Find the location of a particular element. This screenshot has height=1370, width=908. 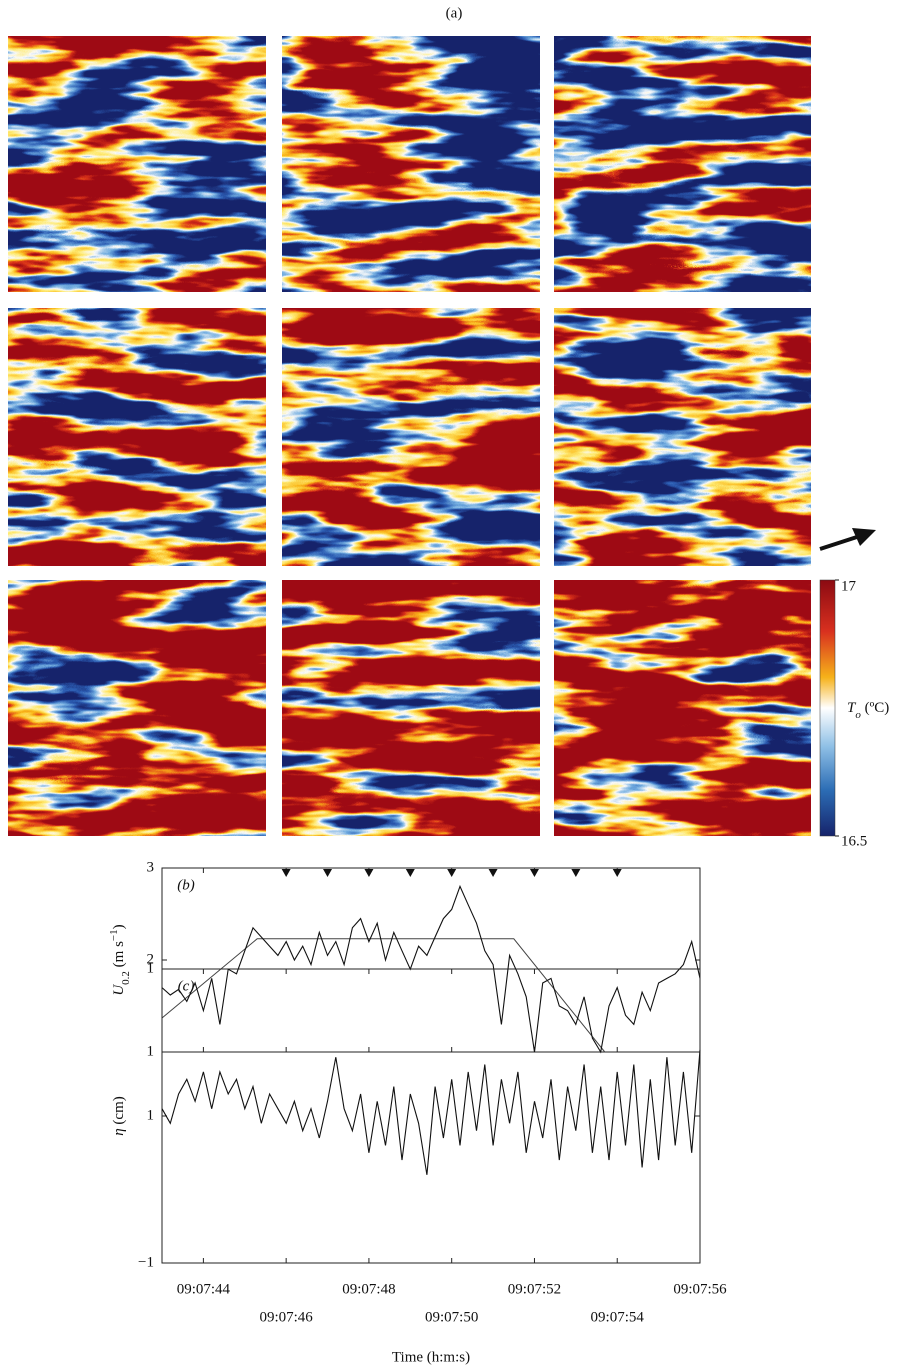

label-part: (m s is located at coordinates (119, 956).